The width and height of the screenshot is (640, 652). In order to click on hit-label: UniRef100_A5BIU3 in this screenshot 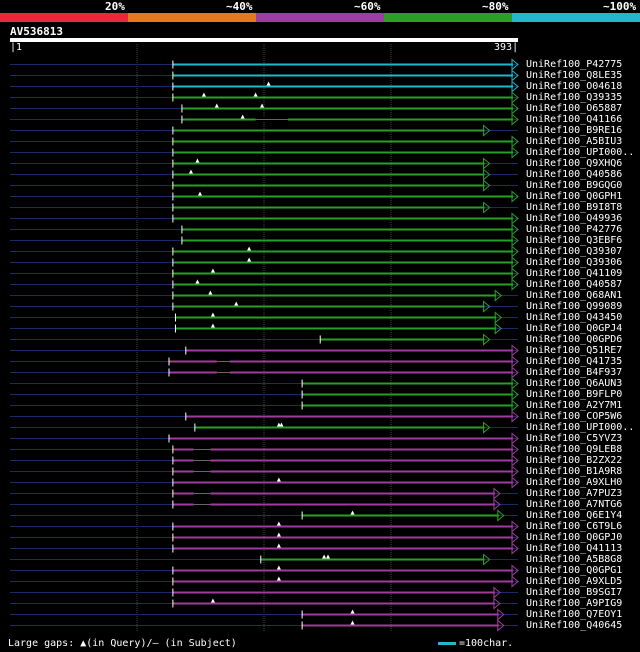, I will do `click(574, 141)`.